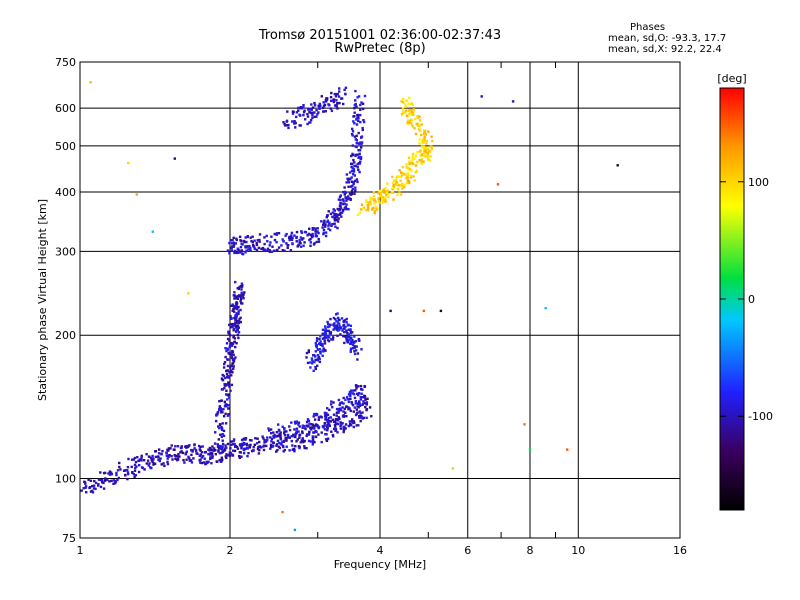 This screenshot has width=800, height=600. What do you see at coordinates (751, 299) in the screenshot?
I see `colorbar-tick-label: 0` at bounding box center [751, 299].